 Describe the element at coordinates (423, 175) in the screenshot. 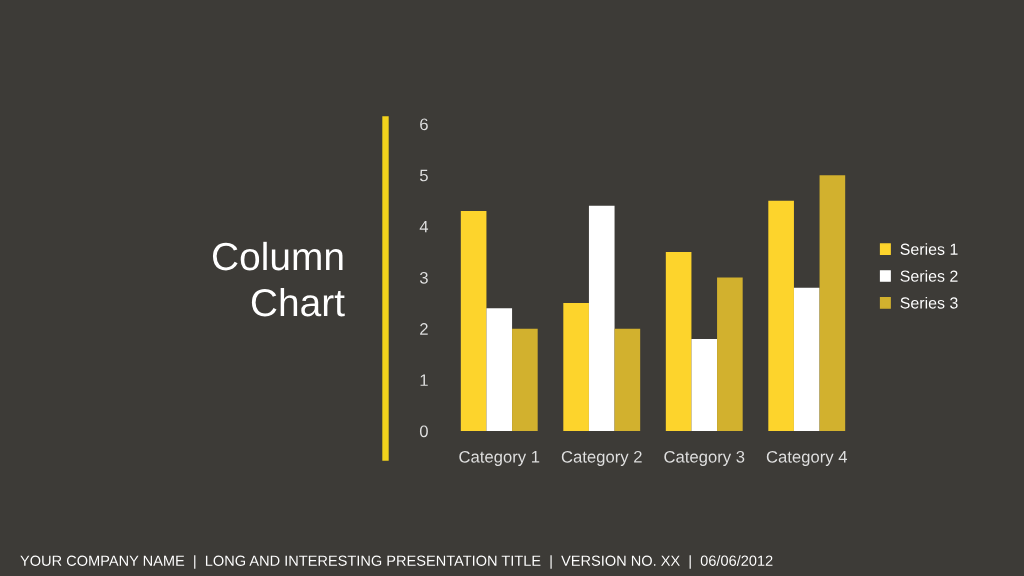

I see `y-tick-label: 5` at that location.